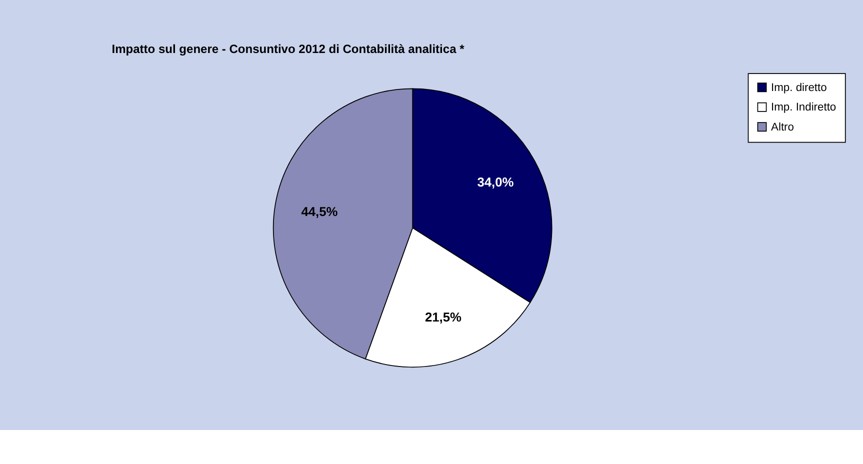 Image resolution: width=863 pixels, height=464 pixels. I want to click on data-label: 21,5%, so click(443, 317).